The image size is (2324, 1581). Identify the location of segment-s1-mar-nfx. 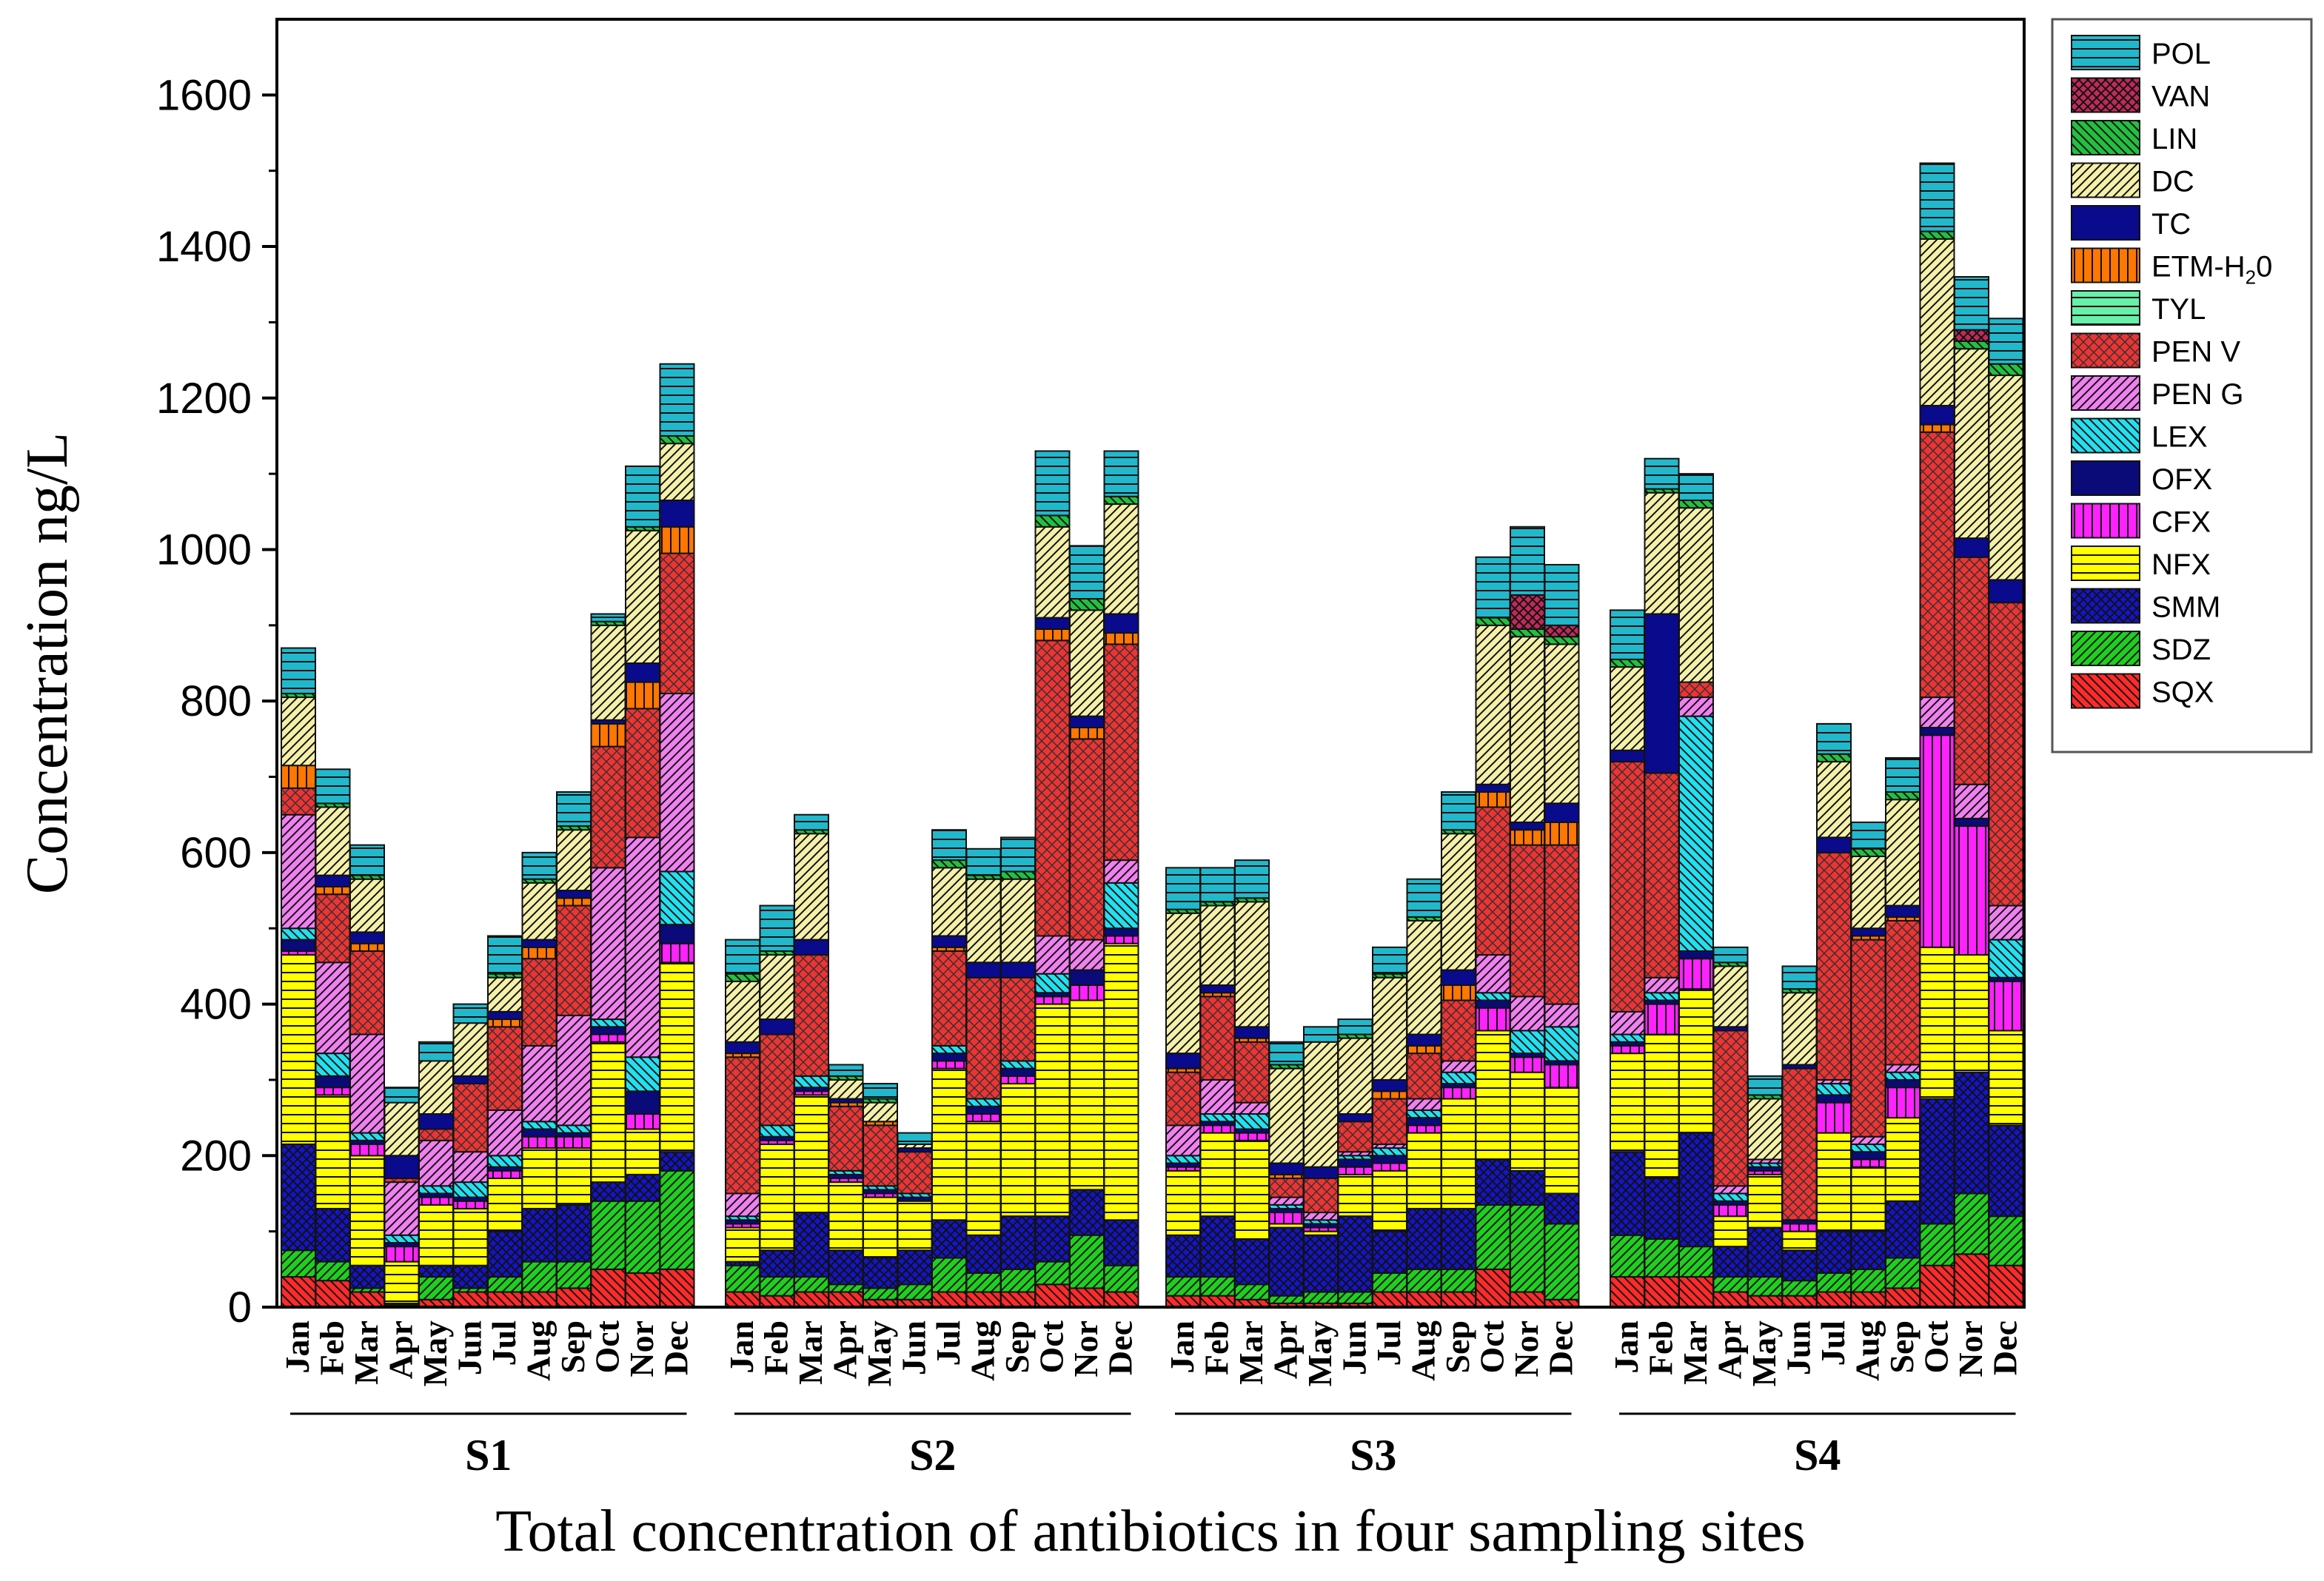
(367, 1210).